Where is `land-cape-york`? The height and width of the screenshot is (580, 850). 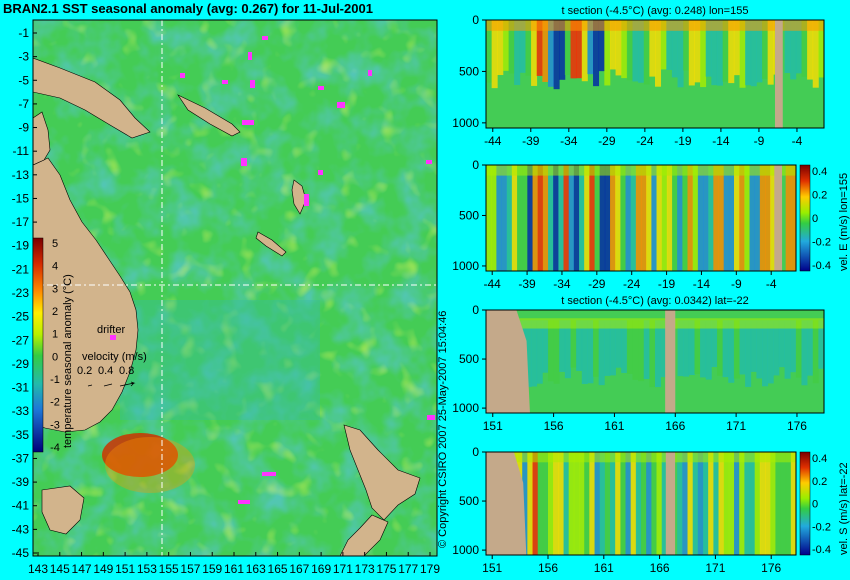
land-cape-york is located at coordinates (42, 138).